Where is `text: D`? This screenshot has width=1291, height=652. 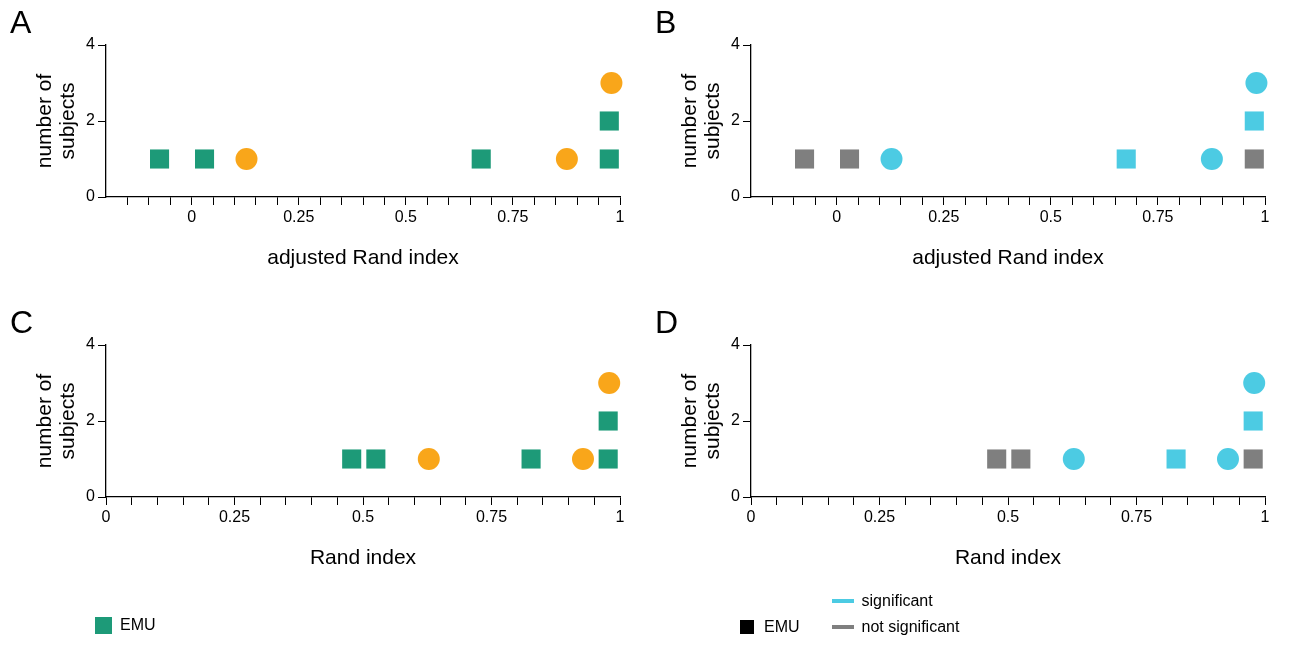
text: D is located at coordinates (667, 321).